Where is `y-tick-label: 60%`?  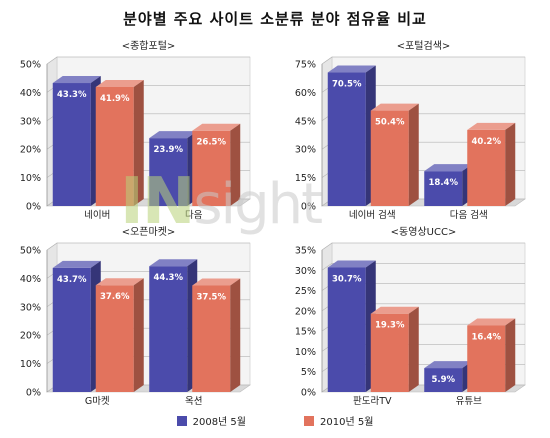 y-tick-label: 60% is located at coordinates (305, 93).